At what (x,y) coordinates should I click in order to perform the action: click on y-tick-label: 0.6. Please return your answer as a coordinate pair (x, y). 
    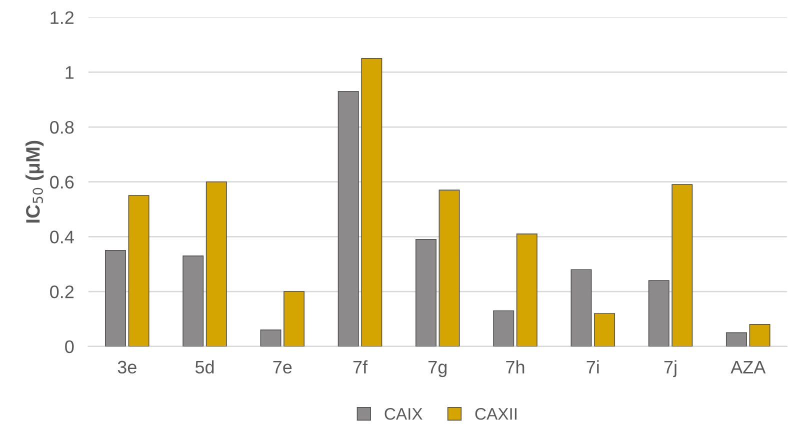
    Looking at the image, I should click on (62, 182).